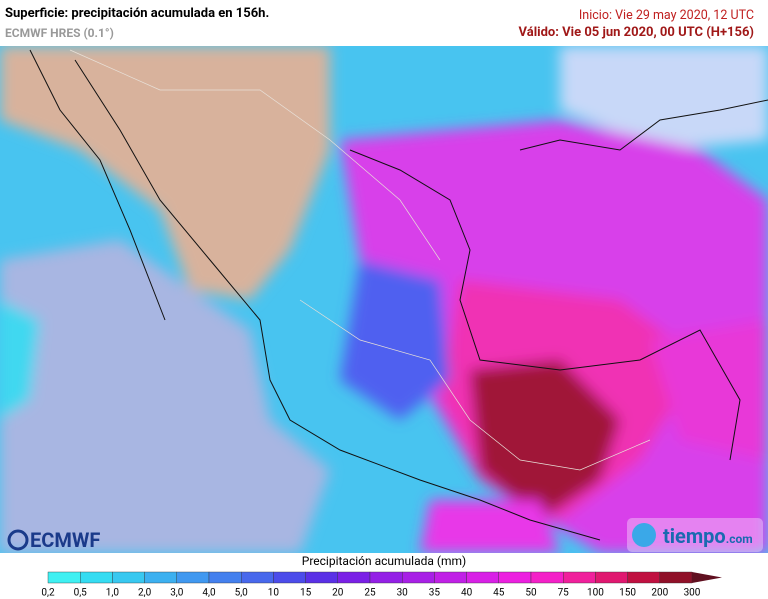 The image size is (768, 599). Describe the element at coordinates (499, 593) in the screenshot. I see `legend-label: 45` at that location.